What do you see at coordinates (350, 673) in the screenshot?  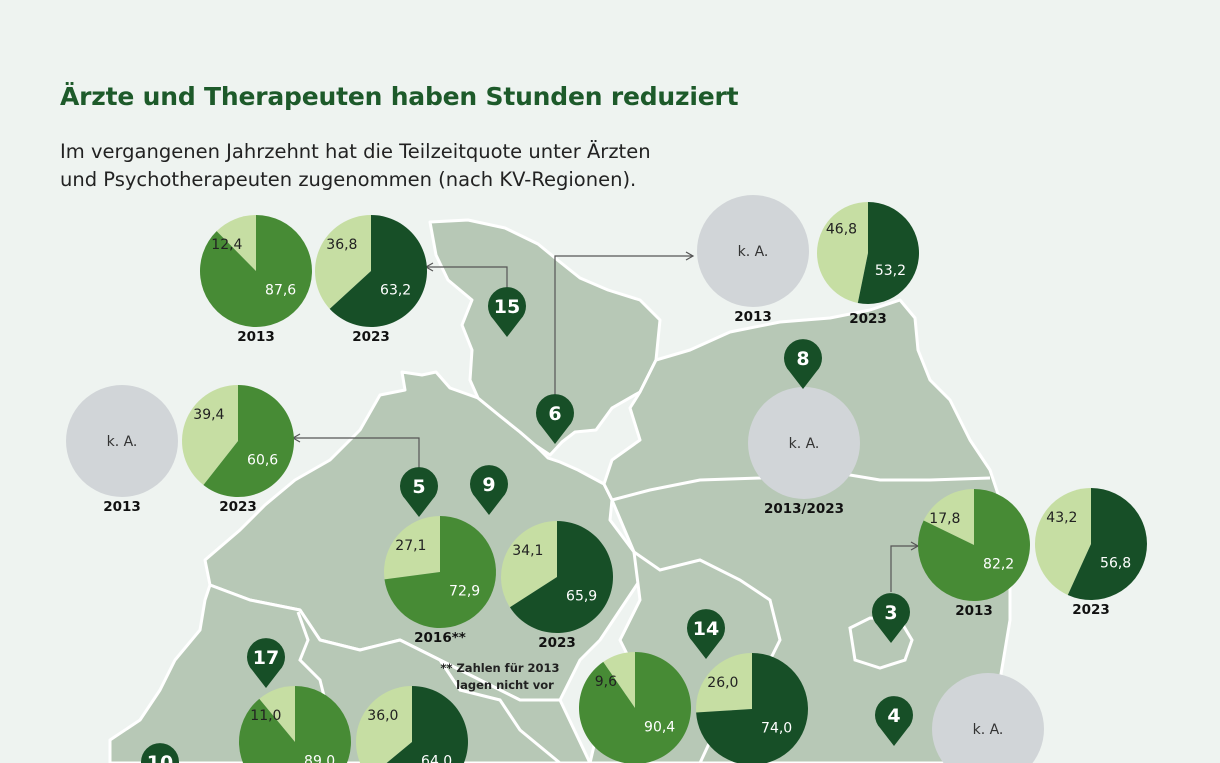 I see `map-south-west` at bounding box center [350, 673].